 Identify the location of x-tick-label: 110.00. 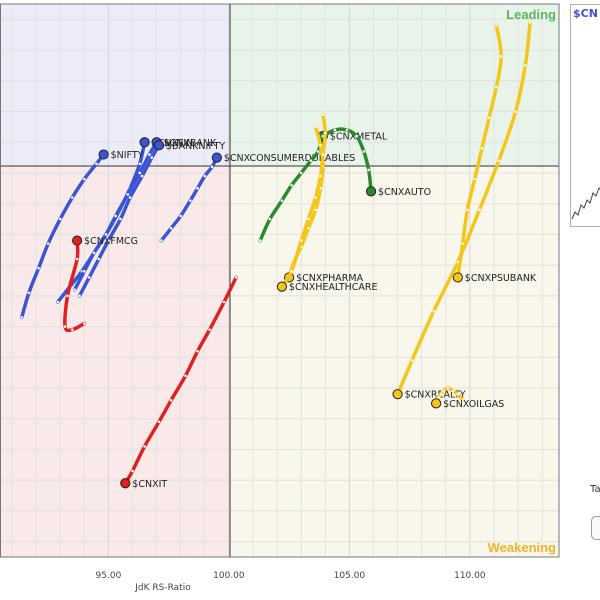
(470, 576).